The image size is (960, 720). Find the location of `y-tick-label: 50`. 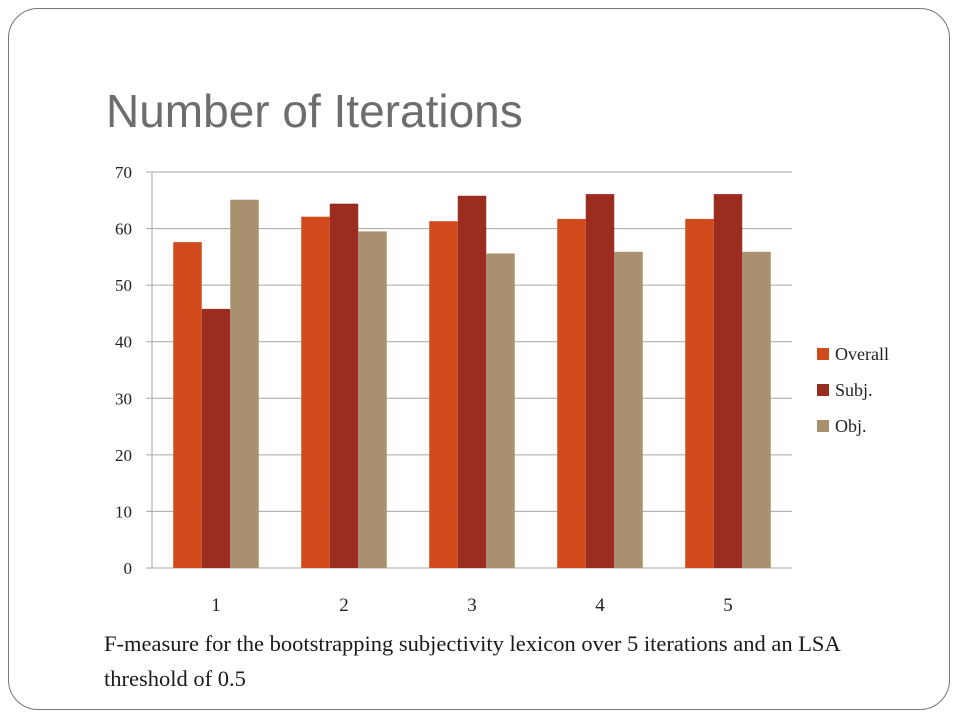

y-tick-label: 50 is located at coordinates (123, 285).